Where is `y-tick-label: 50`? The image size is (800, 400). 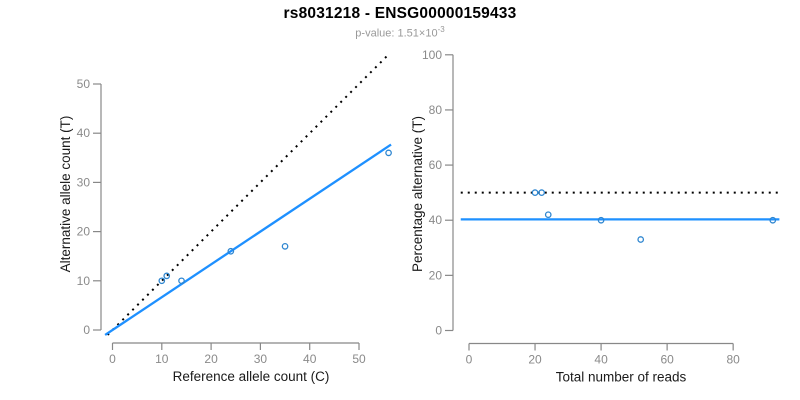 y-tick-label: 50 is located at coordinates (84, 84).